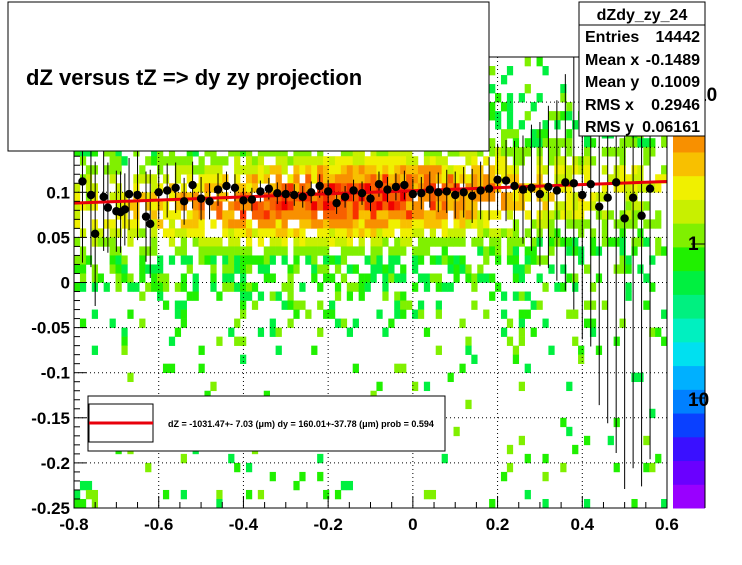 Image resolution: width=742 pixels, height=565 pixels. Describe the element at coordinates (689, 377) in the screenshot. I see `palette-band` at that location.